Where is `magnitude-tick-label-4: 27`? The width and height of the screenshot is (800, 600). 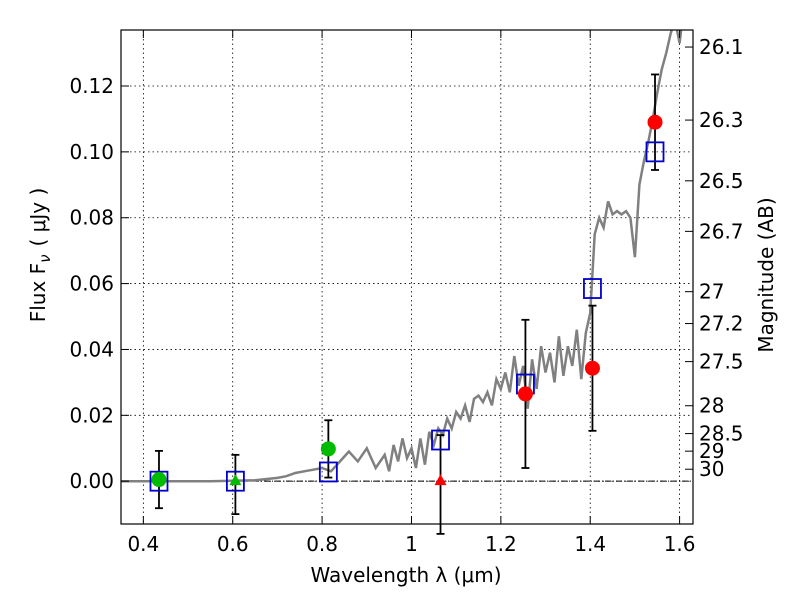
magnitude-tick-label-4: 27 is located at coordinates (711, 292).